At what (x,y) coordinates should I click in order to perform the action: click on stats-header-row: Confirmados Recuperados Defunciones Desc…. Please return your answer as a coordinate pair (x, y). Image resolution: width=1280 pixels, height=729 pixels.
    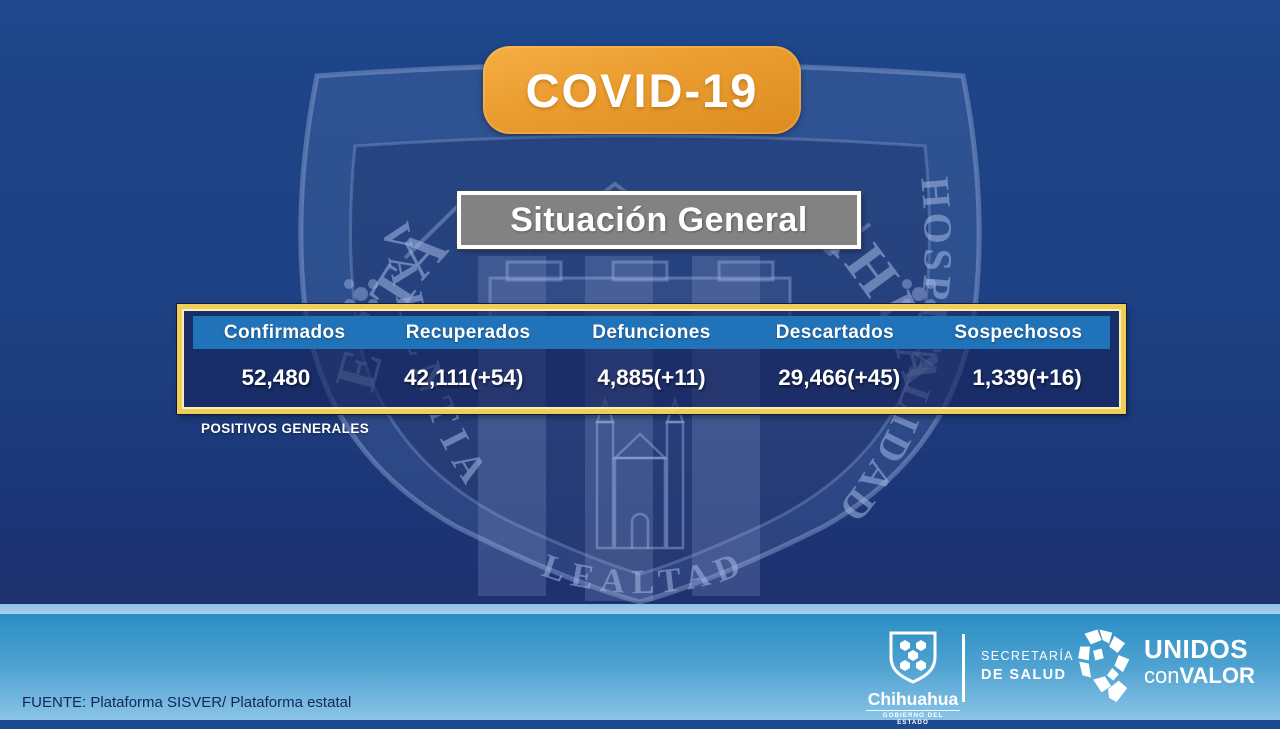
    Looking at the image, I should click on (651, 332).